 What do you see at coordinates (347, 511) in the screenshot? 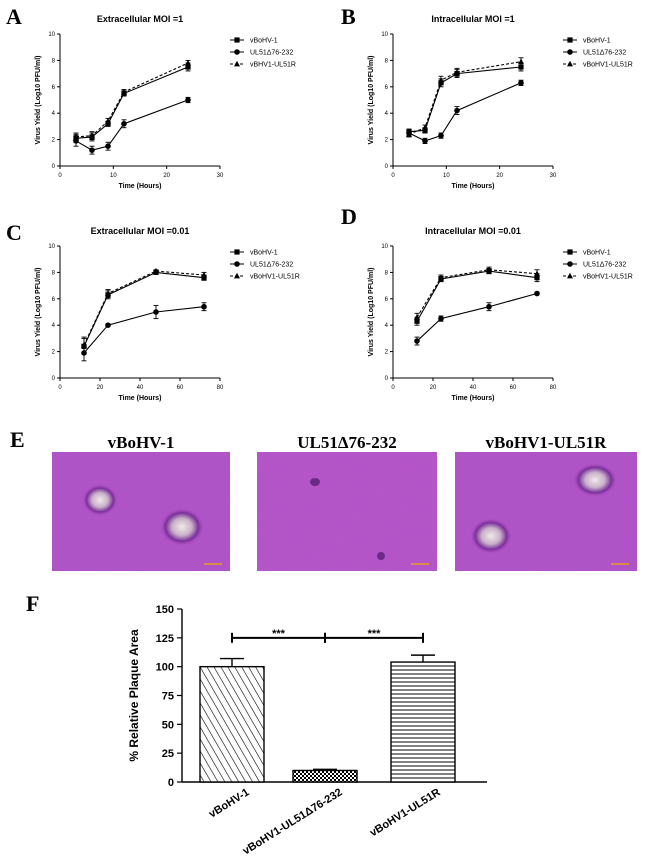
I see `micrograph-ul51-deletion` at bounding box center [347, 511].